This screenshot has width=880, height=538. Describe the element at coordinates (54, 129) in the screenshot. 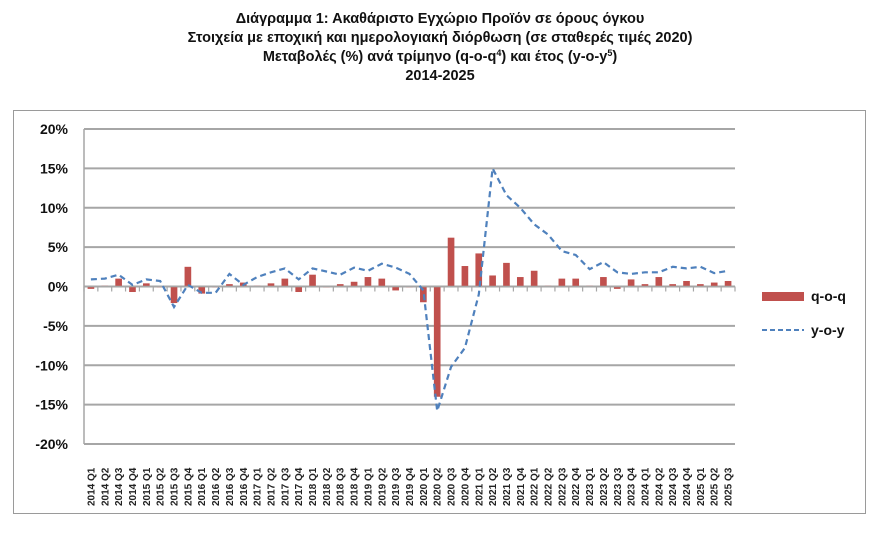

I see `y-tick-label: 20%` at that location.